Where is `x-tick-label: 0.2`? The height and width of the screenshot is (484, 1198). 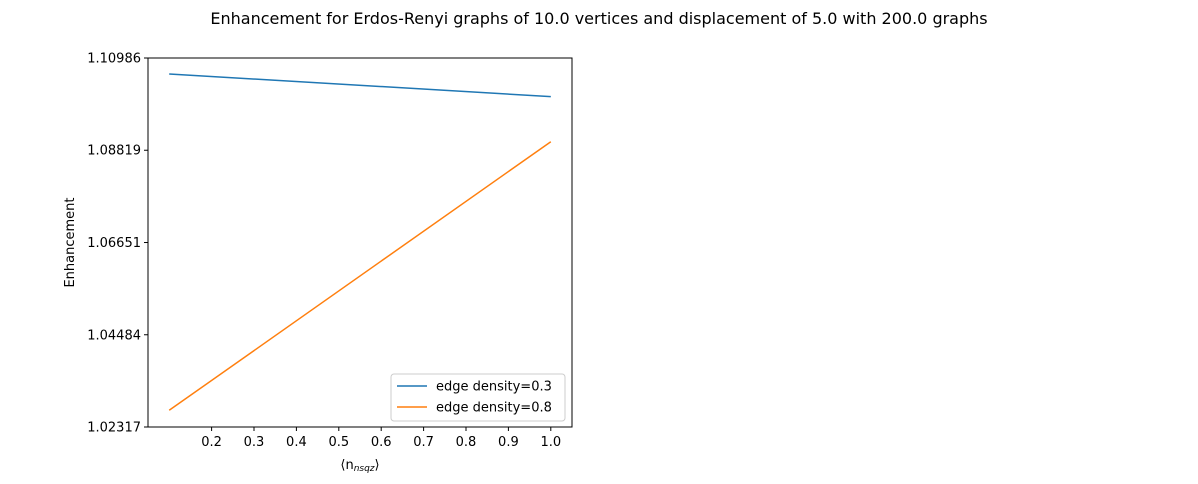 x-tick-label: 0.2 is located at coordinates (211, 442).